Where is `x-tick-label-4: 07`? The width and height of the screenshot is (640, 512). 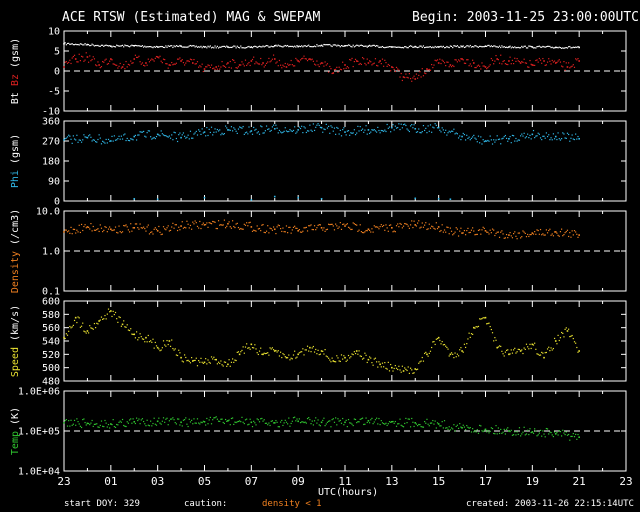 x-tick-label-4: 07 is located at coordinates (251, 481).